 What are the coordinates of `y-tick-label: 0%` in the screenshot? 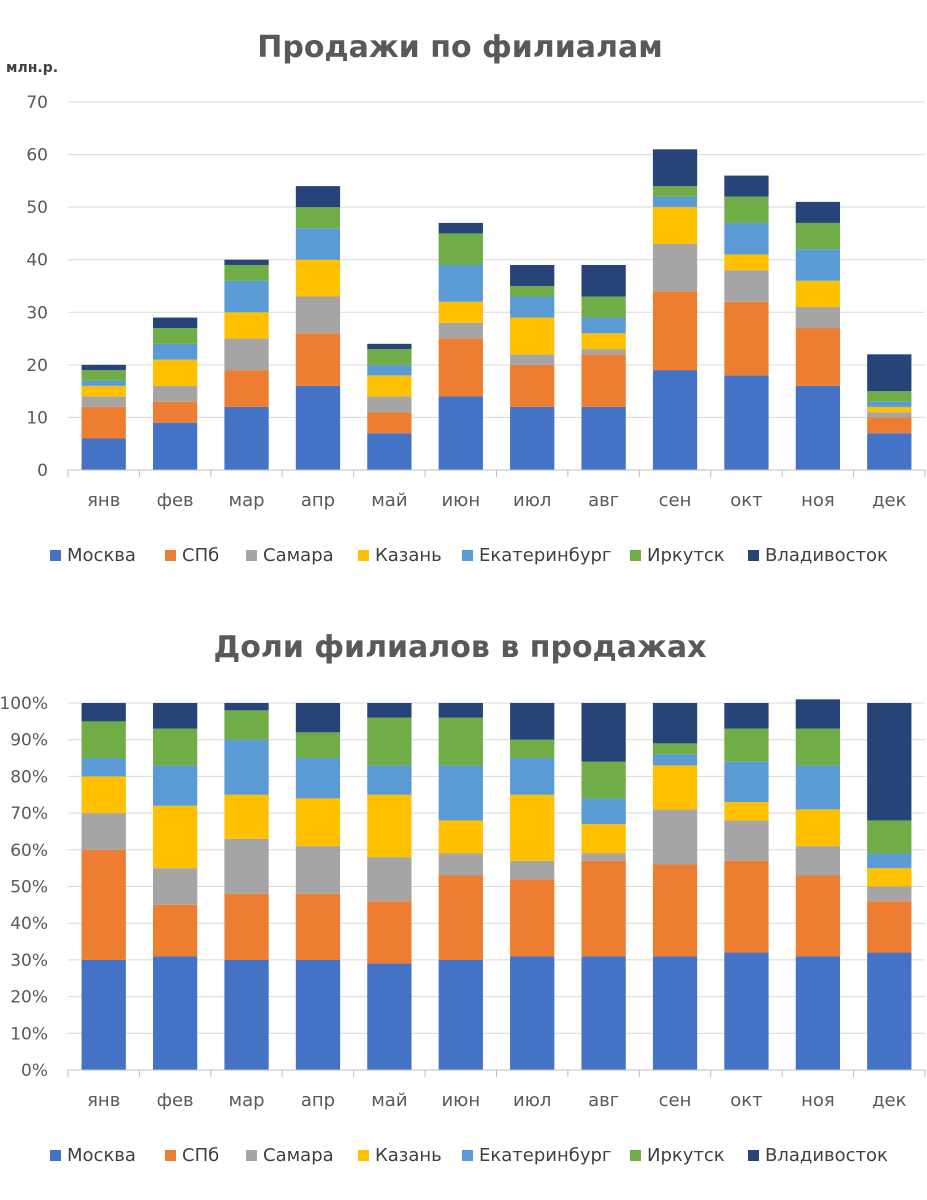 It's located at (34, 1071).